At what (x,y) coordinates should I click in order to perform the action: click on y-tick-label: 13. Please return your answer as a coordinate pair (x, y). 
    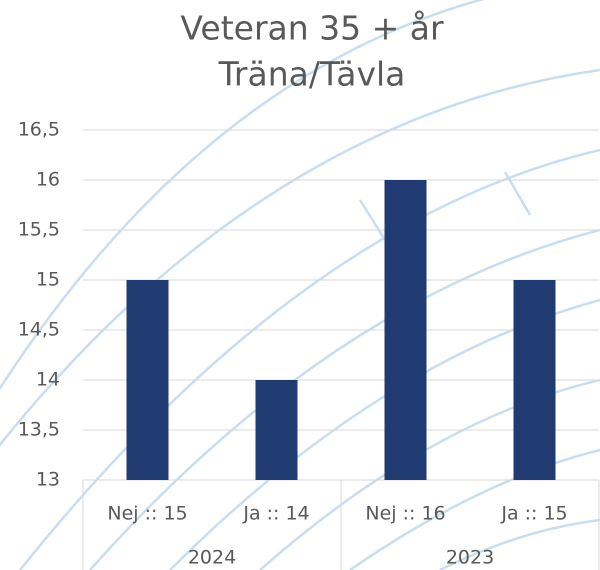
    Looking at the image, I should click on (48, 480).